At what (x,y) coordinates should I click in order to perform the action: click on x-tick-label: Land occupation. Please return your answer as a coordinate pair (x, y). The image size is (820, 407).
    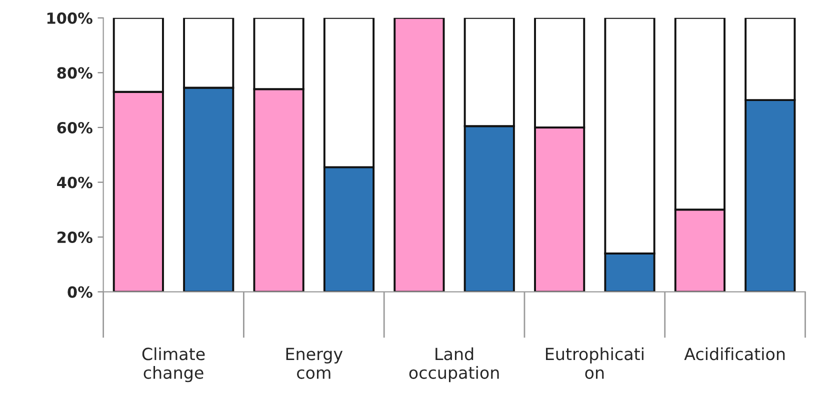
    Looking at the image, I should click on (454, 364).